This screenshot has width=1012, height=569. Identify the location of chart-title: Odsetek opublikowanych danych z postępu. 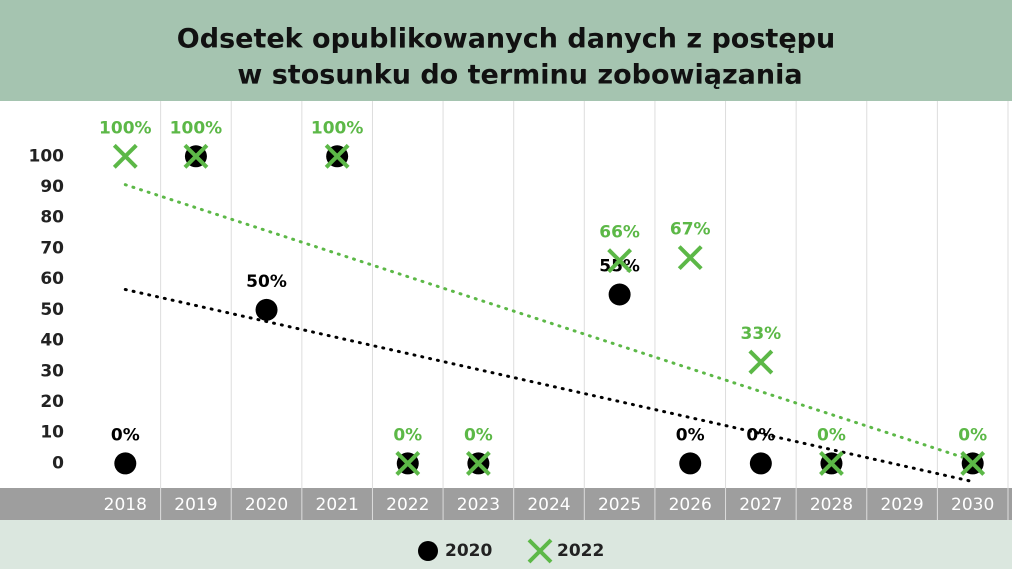
(506, 39).